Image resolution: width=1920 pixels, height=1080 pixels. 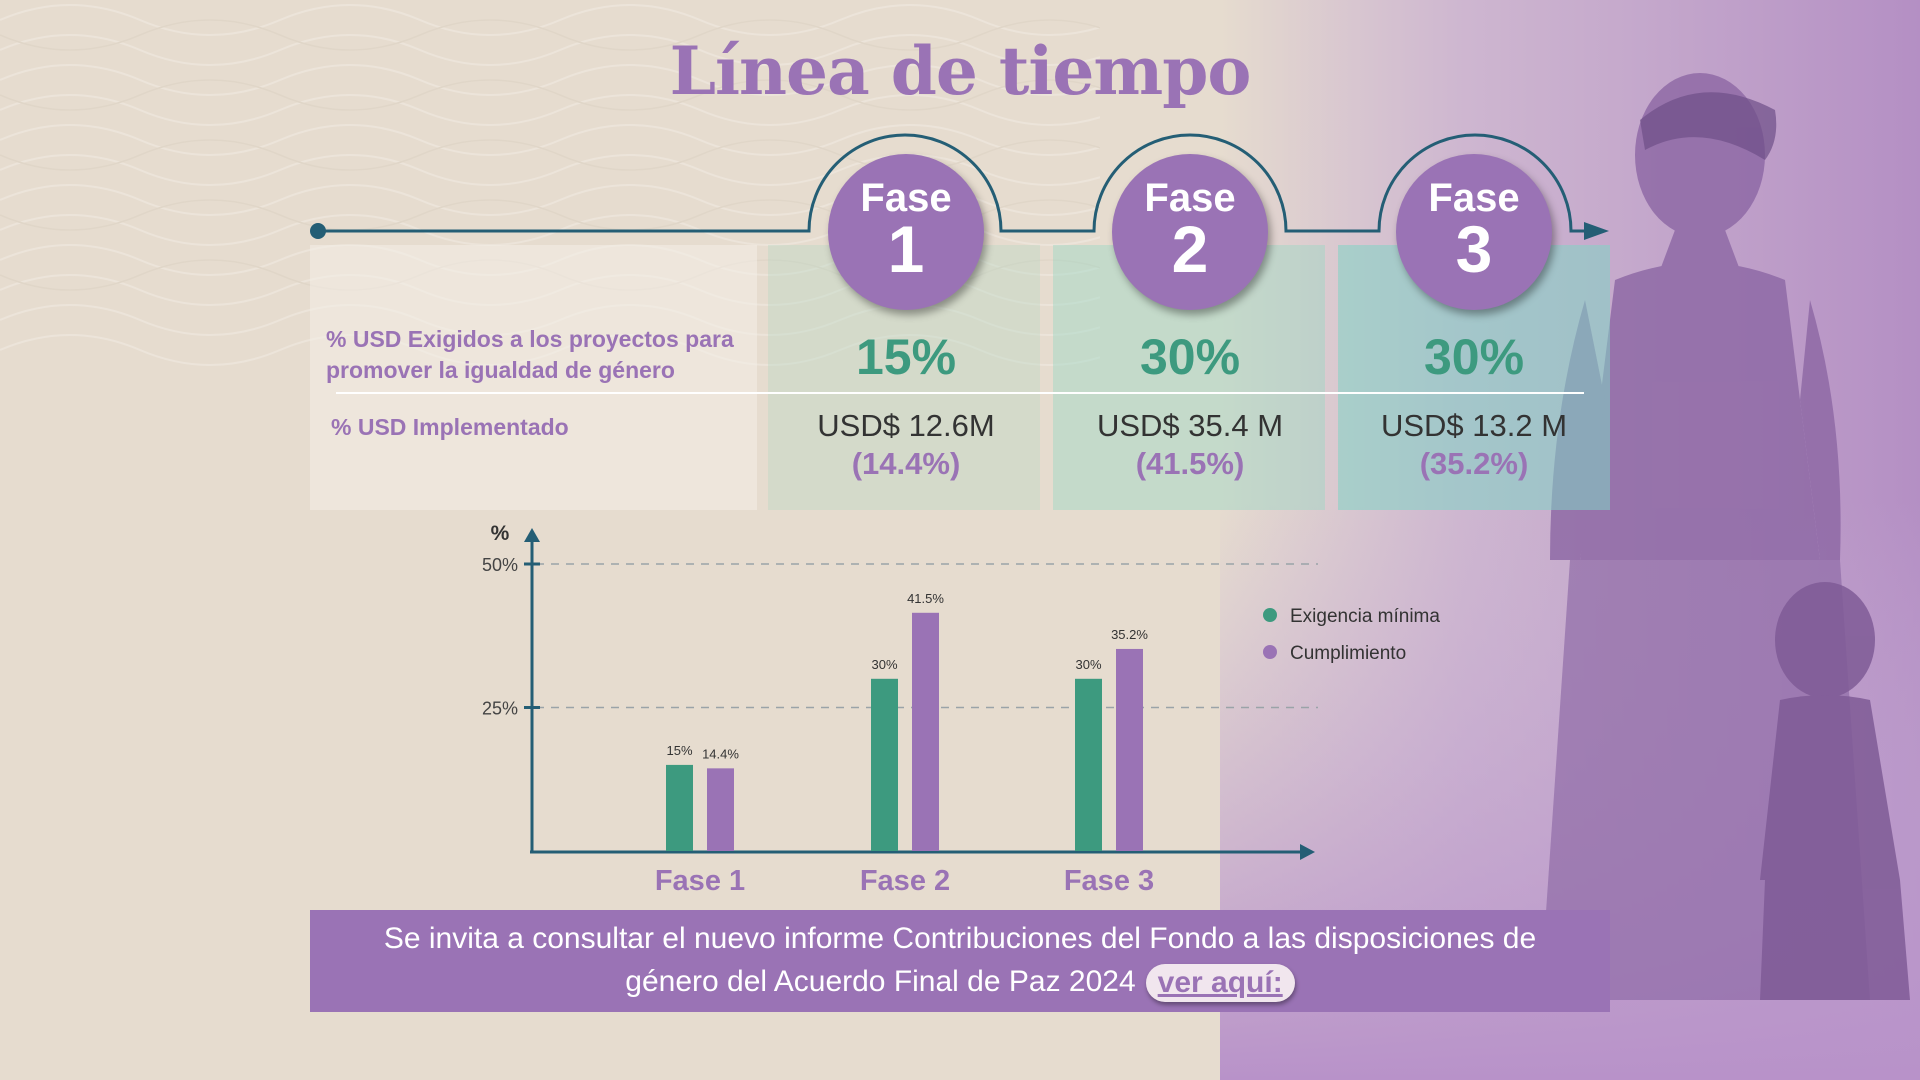 I want to click on phase-number: 3, so click(x=1474, y=249).